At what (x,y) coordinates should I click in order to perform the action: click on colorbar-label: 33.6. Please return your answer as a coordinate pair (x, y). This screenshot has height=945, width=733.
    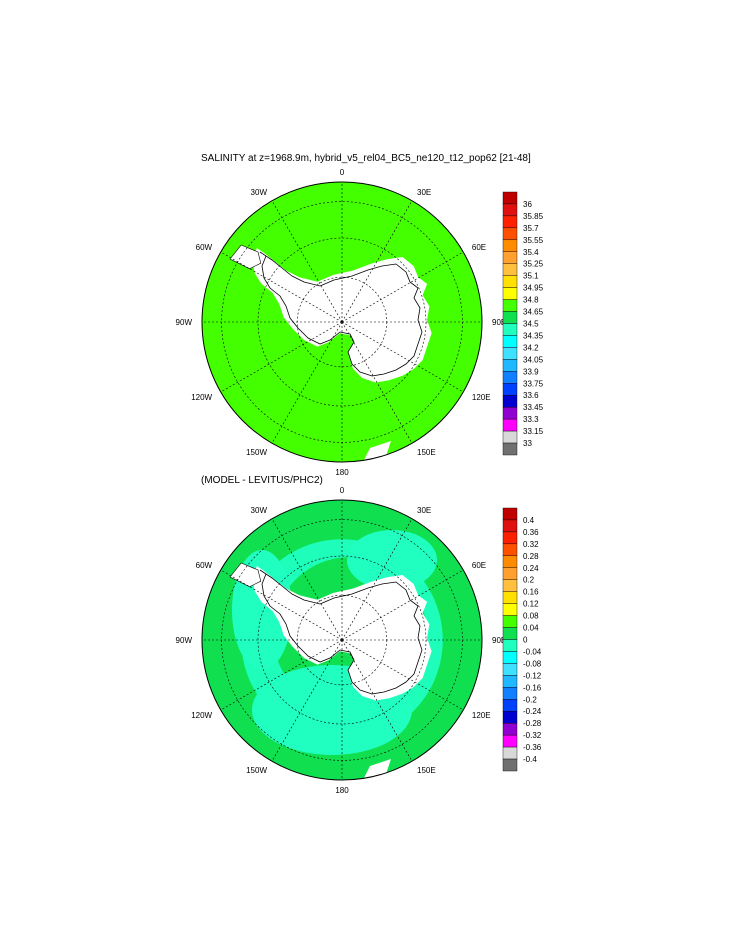
    Looking at the image, I should click on (531, 395).